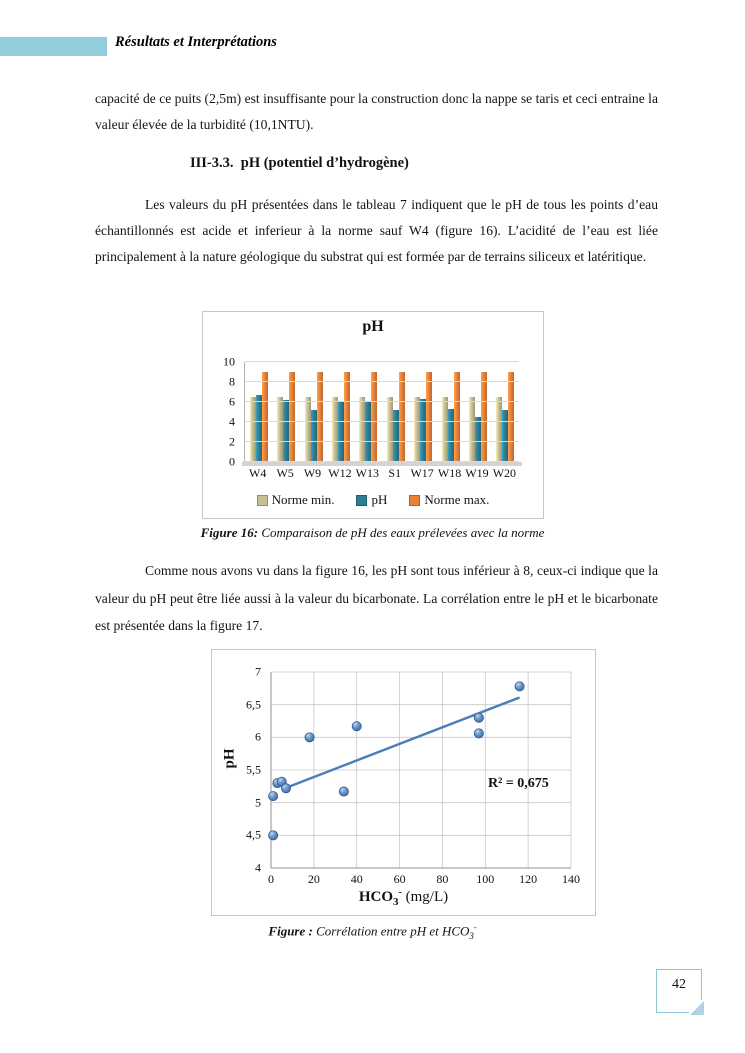  Describe the element at coordinates (449, 500) in the screenshot. I see `legend-item: Norme max.` at that location.